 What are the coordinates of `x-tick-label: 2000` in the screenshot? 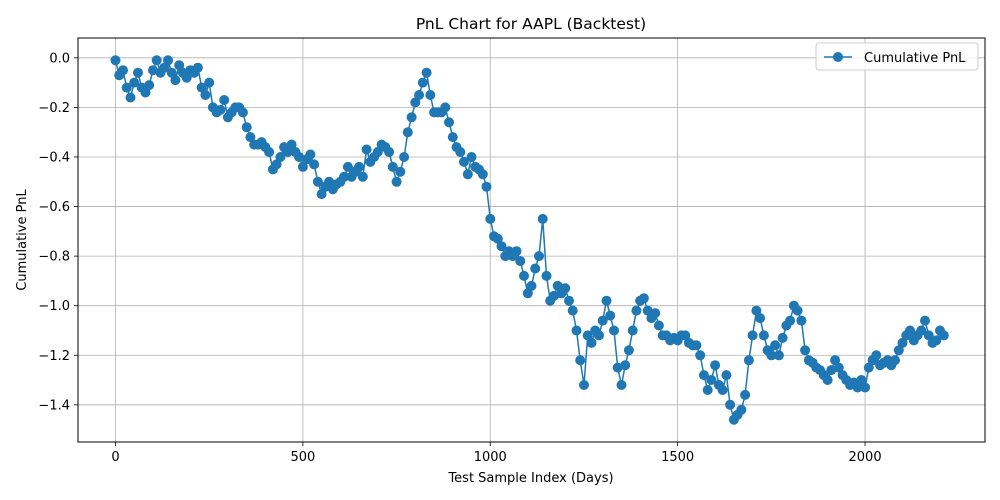 It's located at (865, 457).